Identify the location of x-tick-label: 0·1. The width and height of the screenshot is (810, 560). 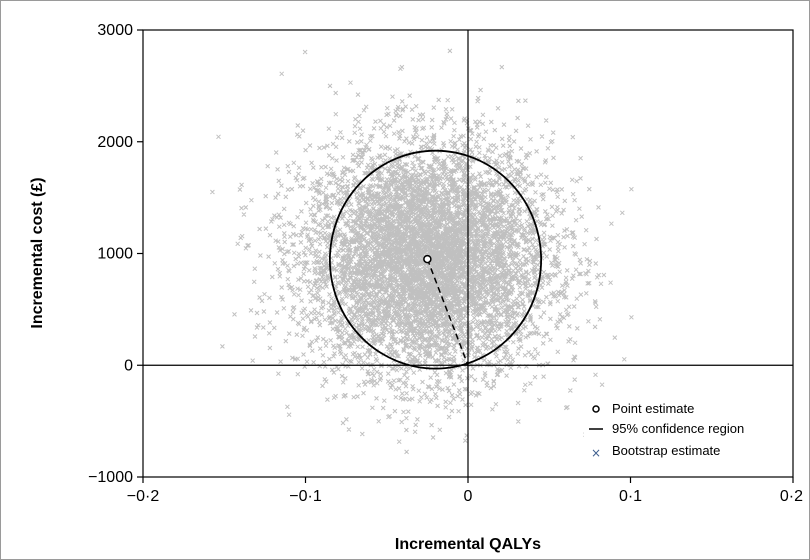
(630, 496).